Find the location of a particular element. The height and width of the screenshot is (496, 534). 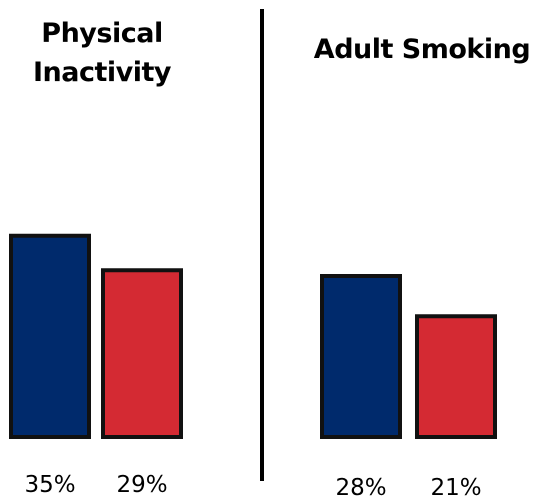

value-label-physical-inactivity-1: 35% is located at coordinates (49, 484).